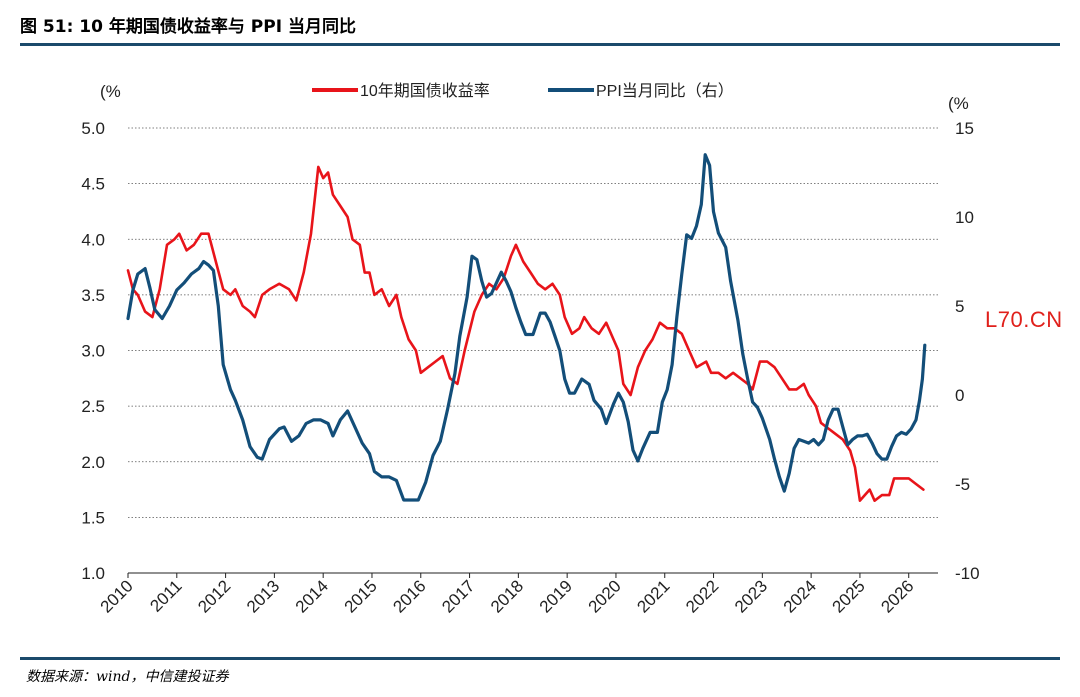  What do you see at coordinates (702, 596) in the screenshot?
I see `x-tick-label: 2022` at bounding box center [702, 596].